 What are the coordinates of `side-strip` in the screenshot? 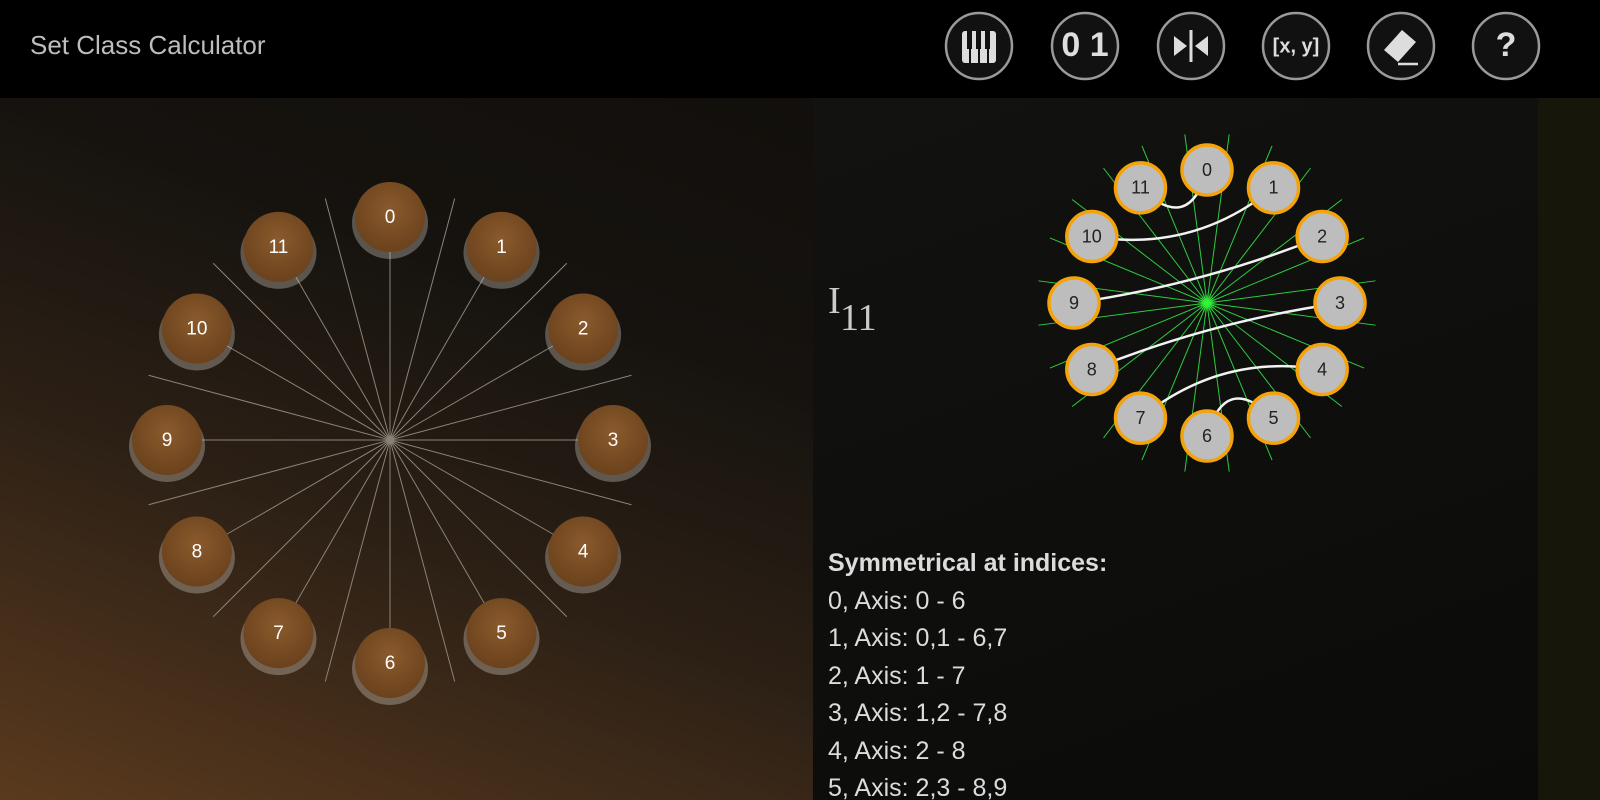 It's located at (1569, 449).